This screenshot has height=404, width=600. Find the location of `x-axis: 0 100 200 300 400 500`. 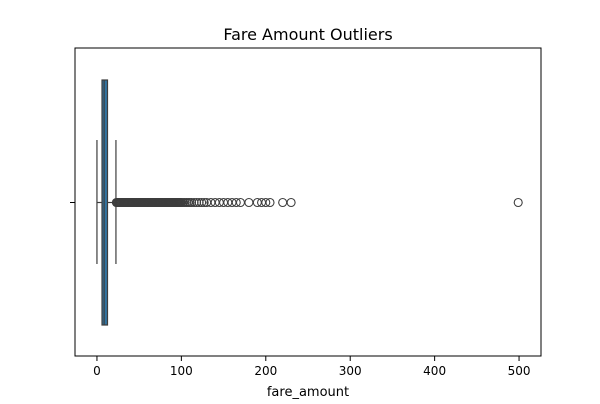

x-axis: 0 100 200 300 400 500 is located at coordinates (312, 367).